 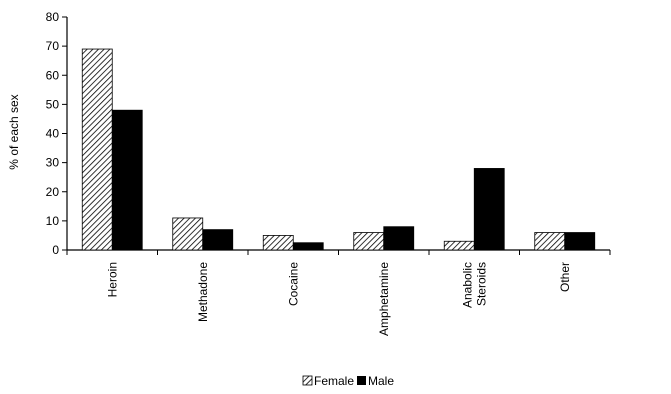 What do you see at coordinates (338, 252) in the screenshot?
I see `x-axis` at bounding box center [338, 252].